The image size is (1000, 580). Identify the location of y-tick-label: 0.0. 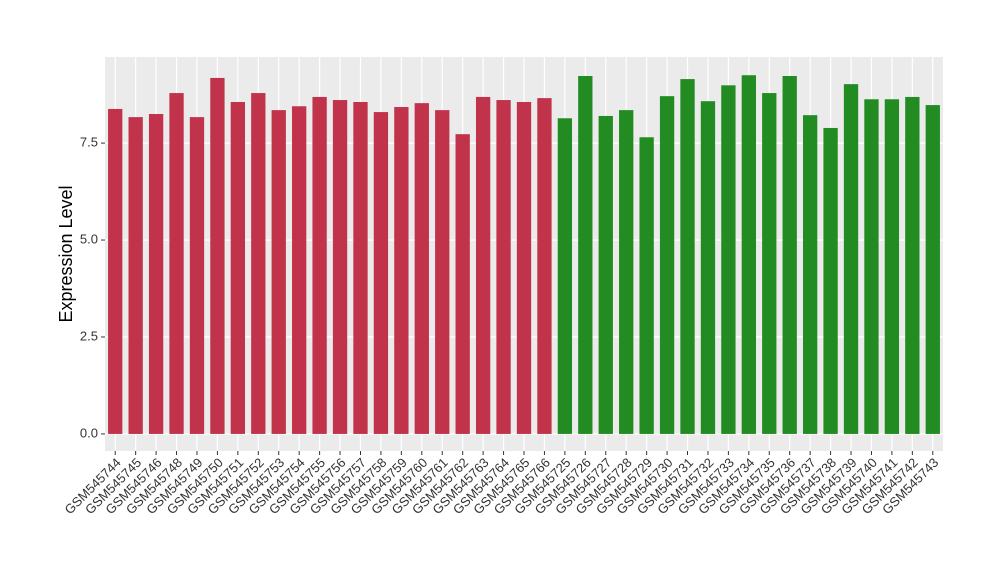
(89, 432).